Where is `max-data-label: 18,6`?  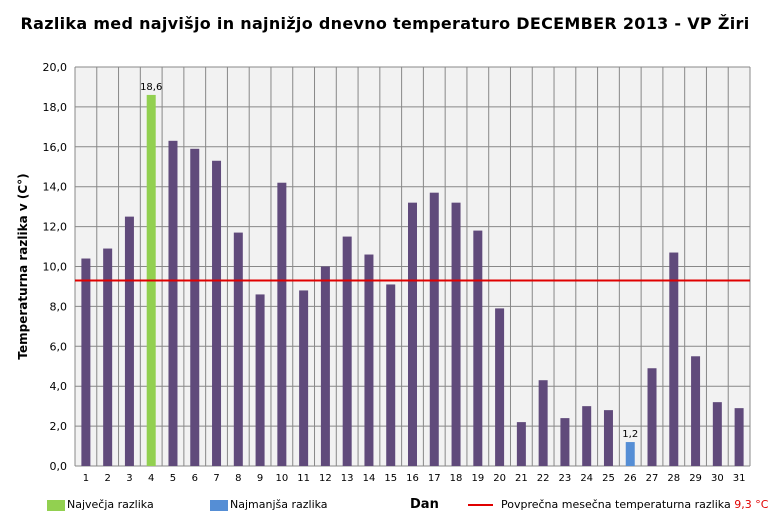
max-data-label: 18,6 is located at coordinates (151, 87).